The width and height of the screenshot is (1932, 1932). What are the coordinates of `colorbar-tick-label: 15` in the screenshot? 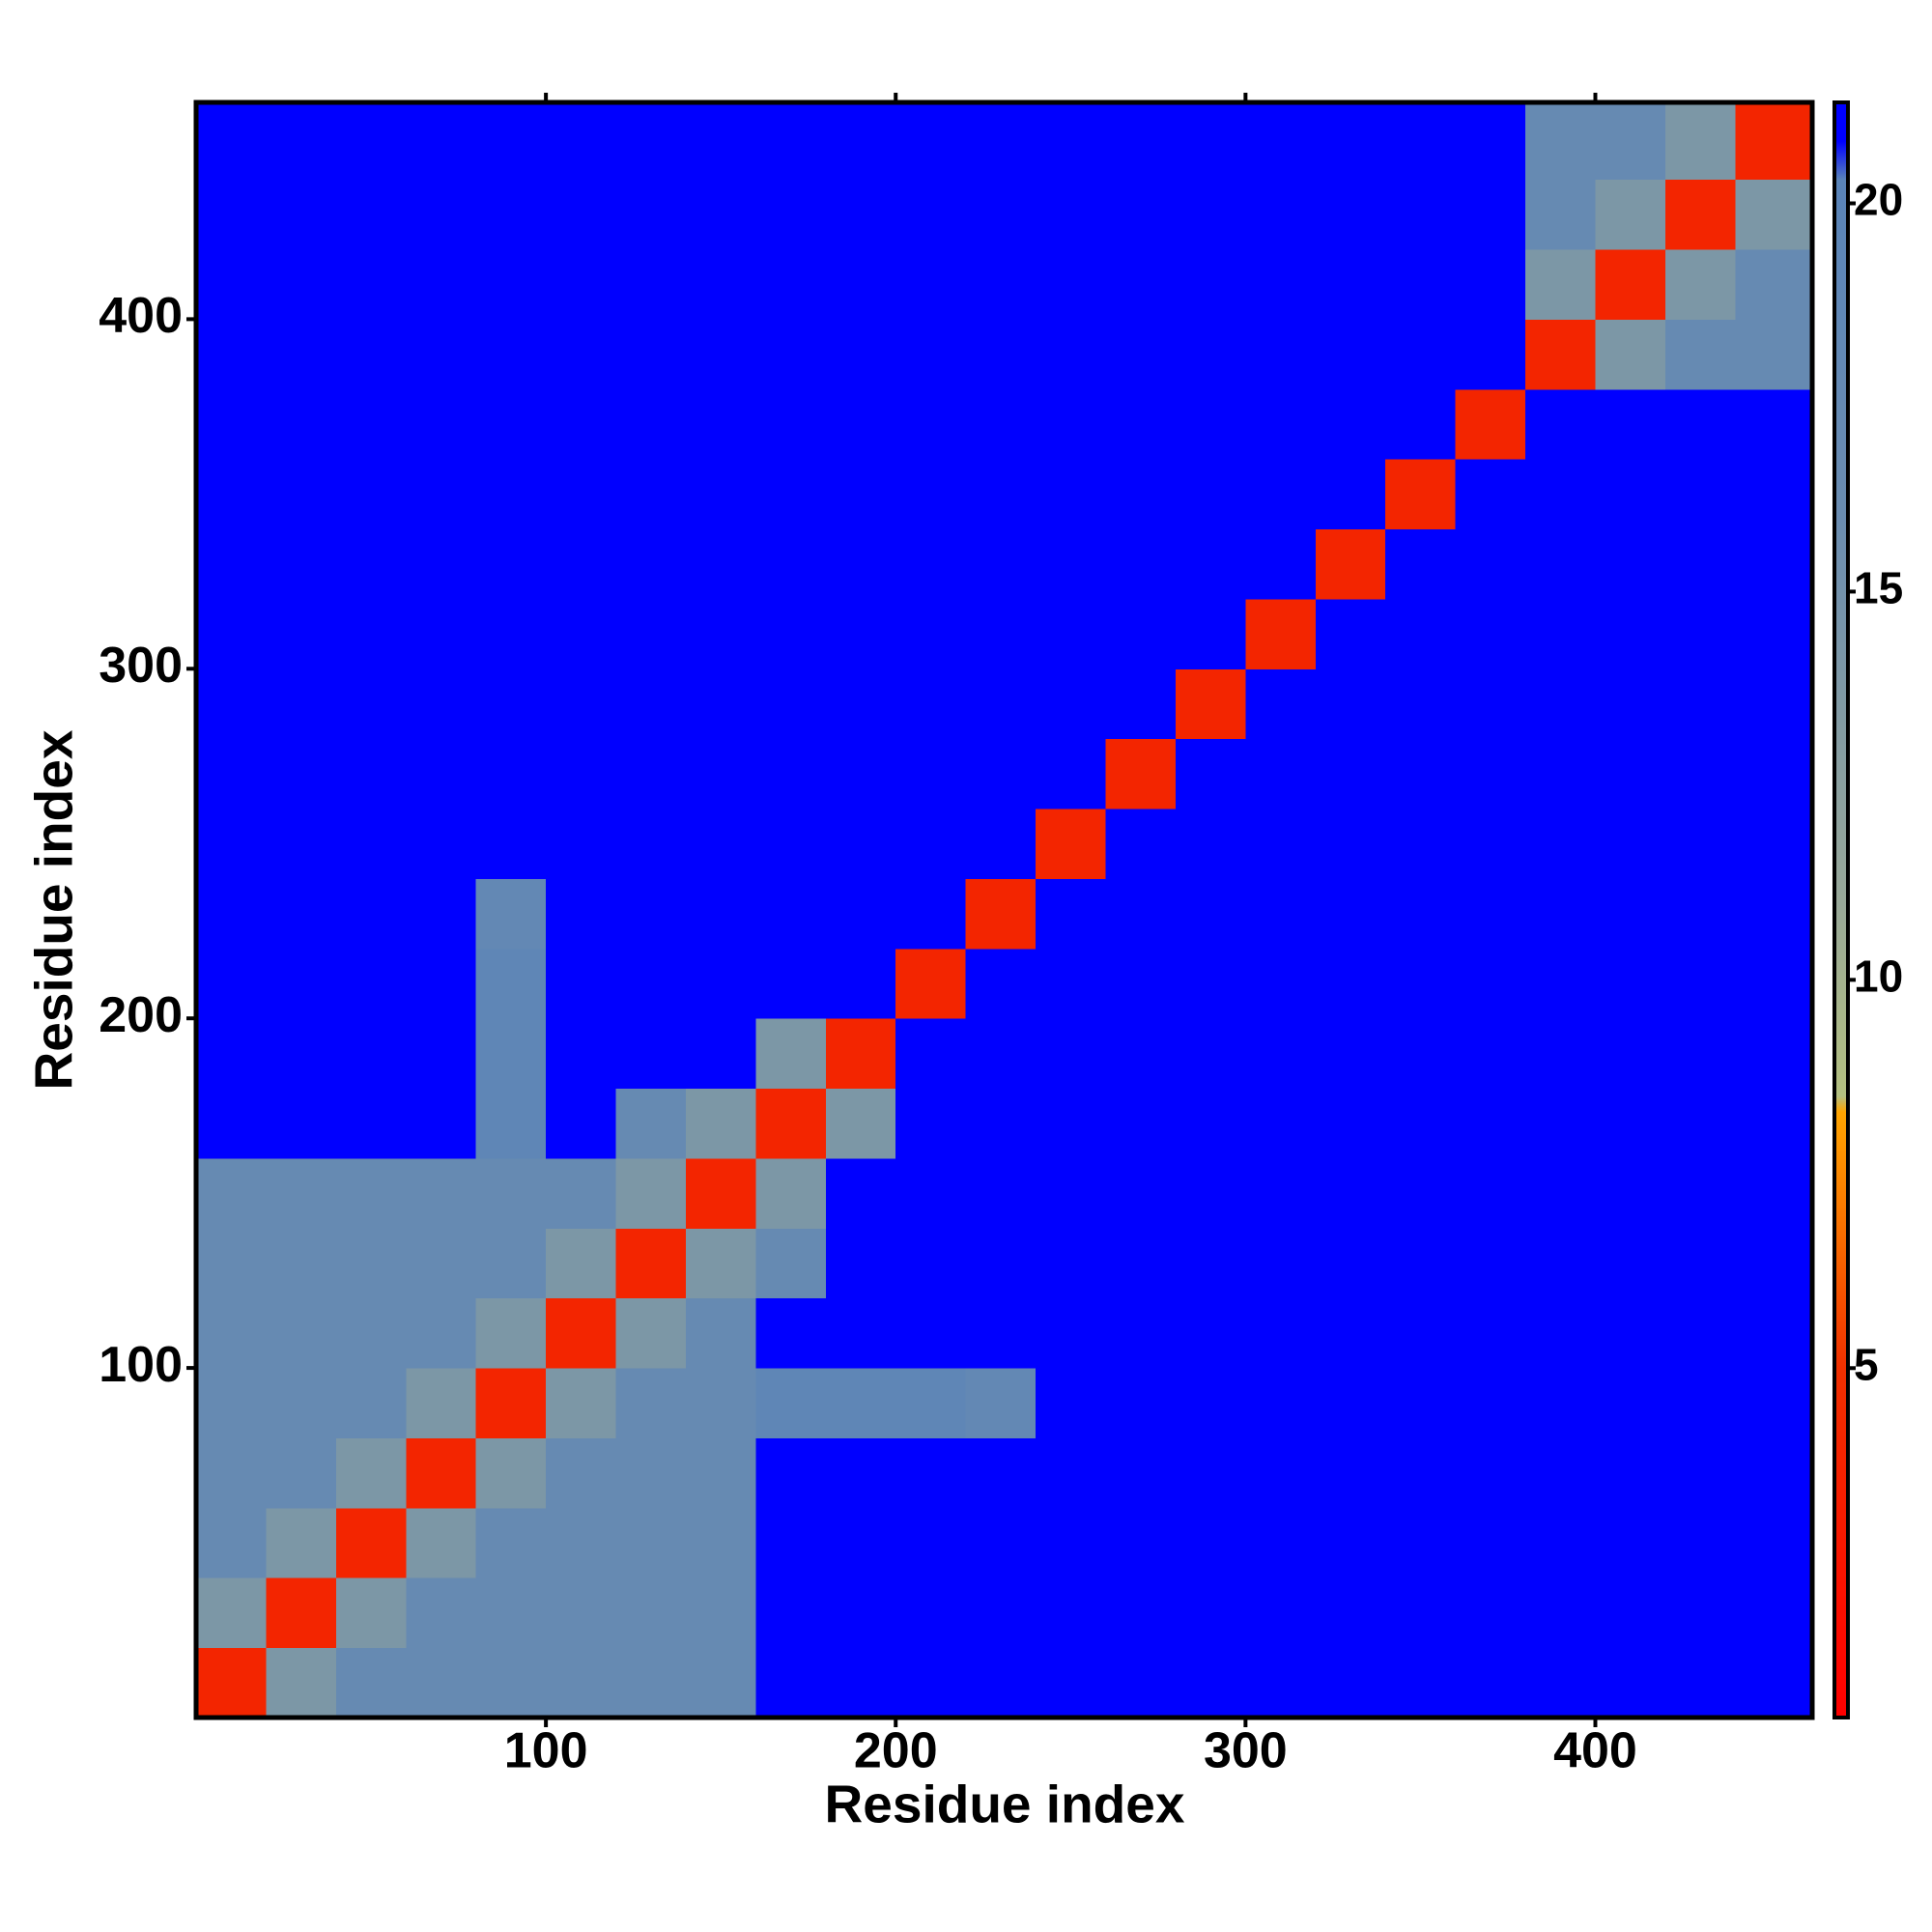 It's located at (1878, 588).